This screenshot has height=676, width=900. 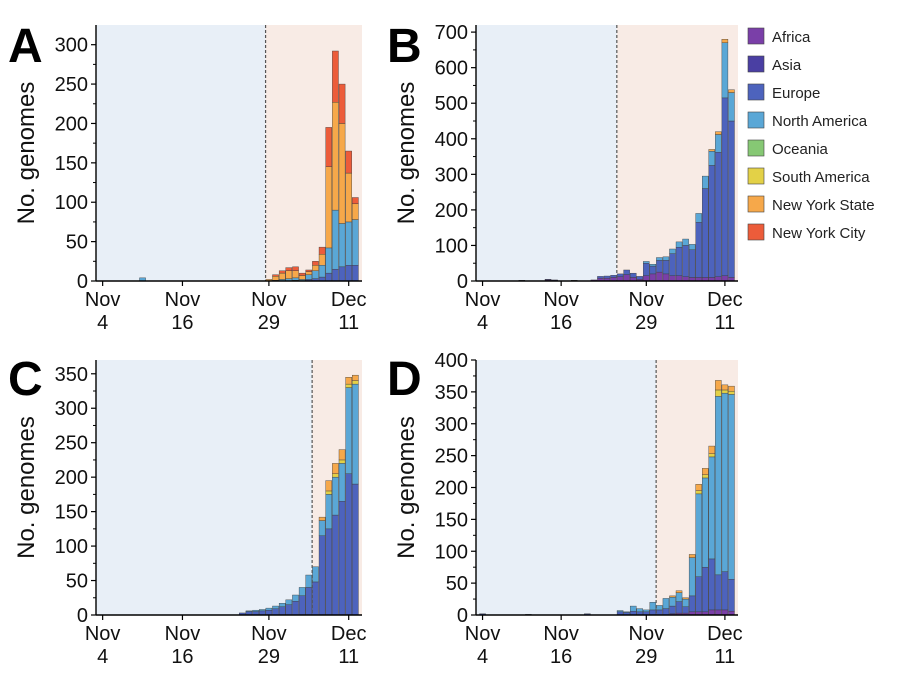 What do you see at coordinates (819, 233) in the screenshot?
I see `legend-label: New York City` at bounding box center [819, 233].